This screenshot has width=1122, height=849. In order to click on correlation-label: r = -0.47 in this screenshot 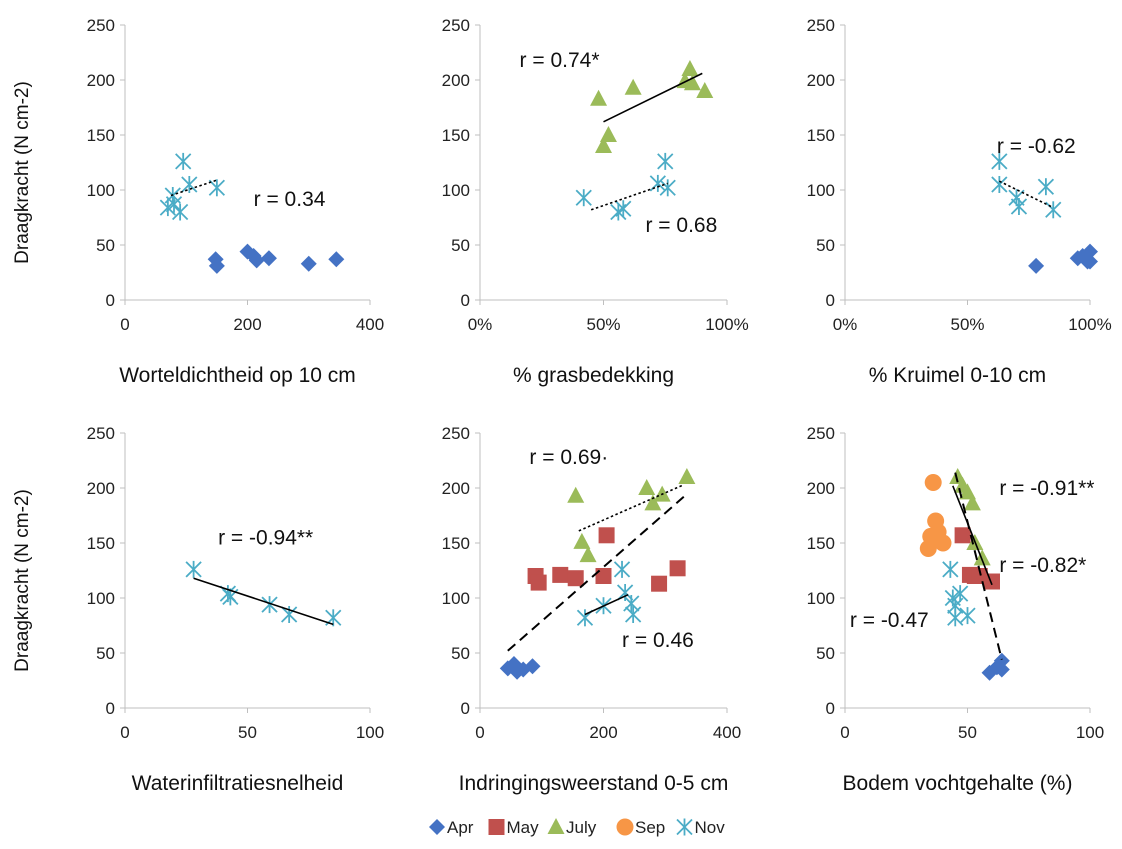, I will do `click(889, 620)`.